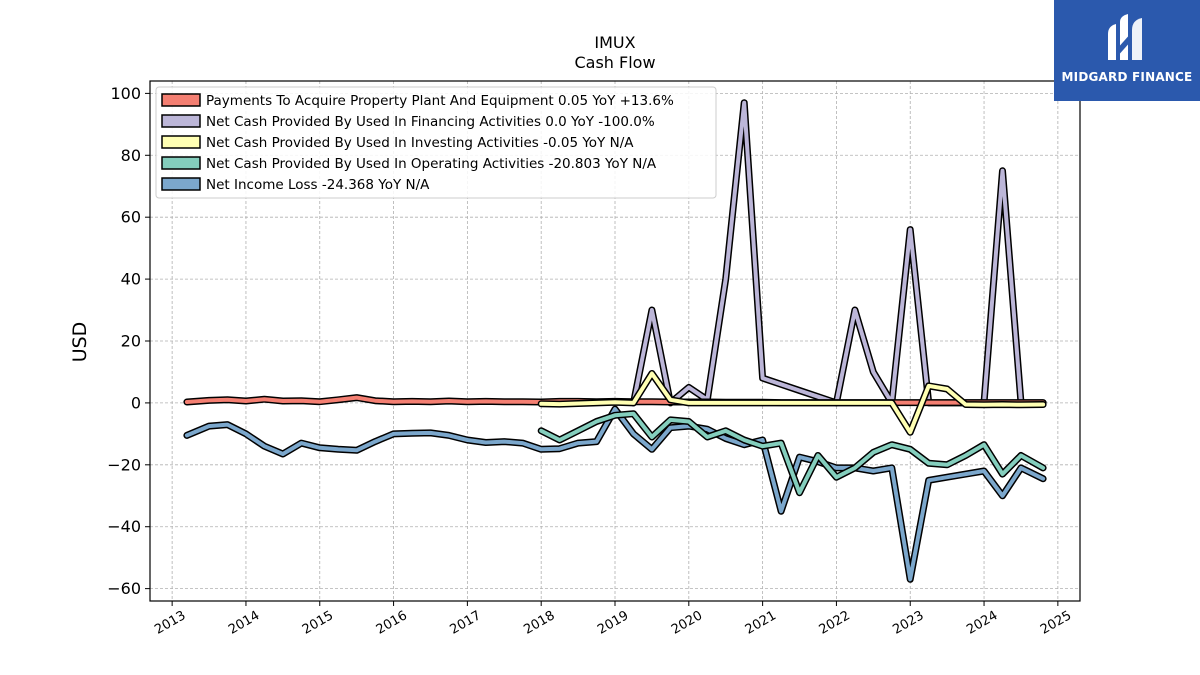  Describe the element at coordinates (614, 42) in the screenshot. I see `chart-title: IMUX` at that location.